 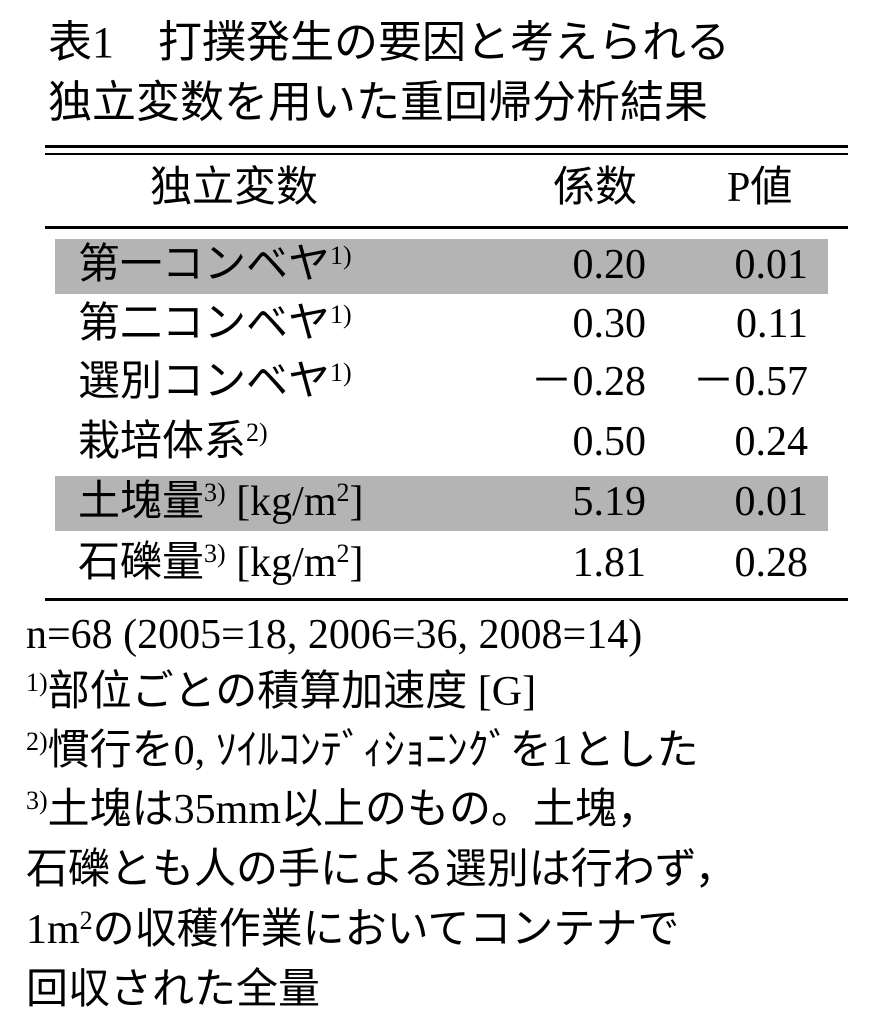 What do you see at coordinates (381, 870) in the screenshot?
I see `note-text: 石礫とも人の手による選別は行わず，` at bounding box center [381, 870].